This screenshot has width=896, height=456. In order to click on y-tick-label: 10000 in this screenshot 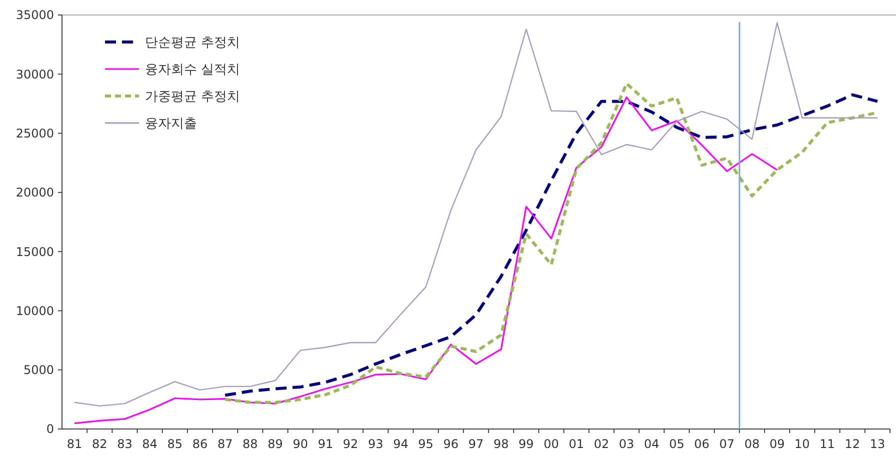, I will do `click(35, 311)`.